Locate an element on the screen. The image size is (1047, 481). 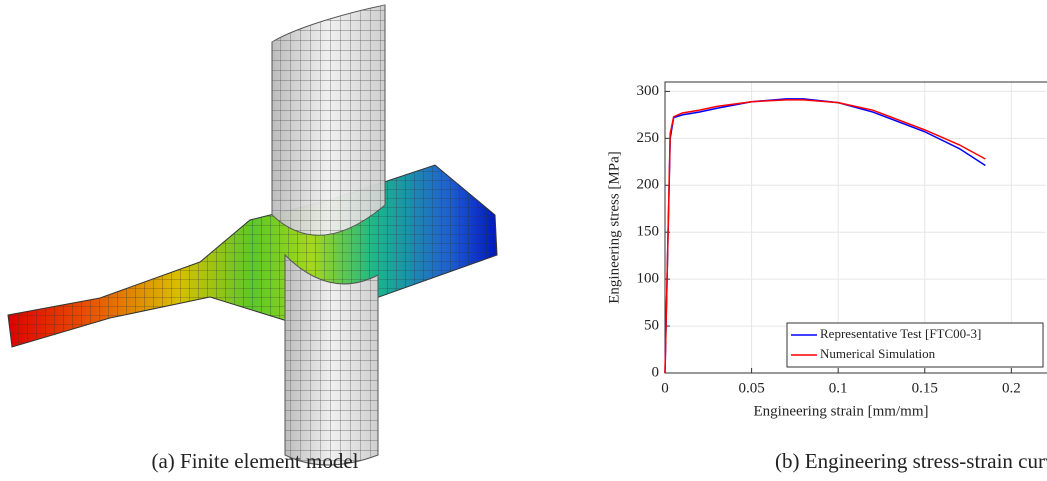
x-tick-label: 0 is located at coordinates (665, 388).